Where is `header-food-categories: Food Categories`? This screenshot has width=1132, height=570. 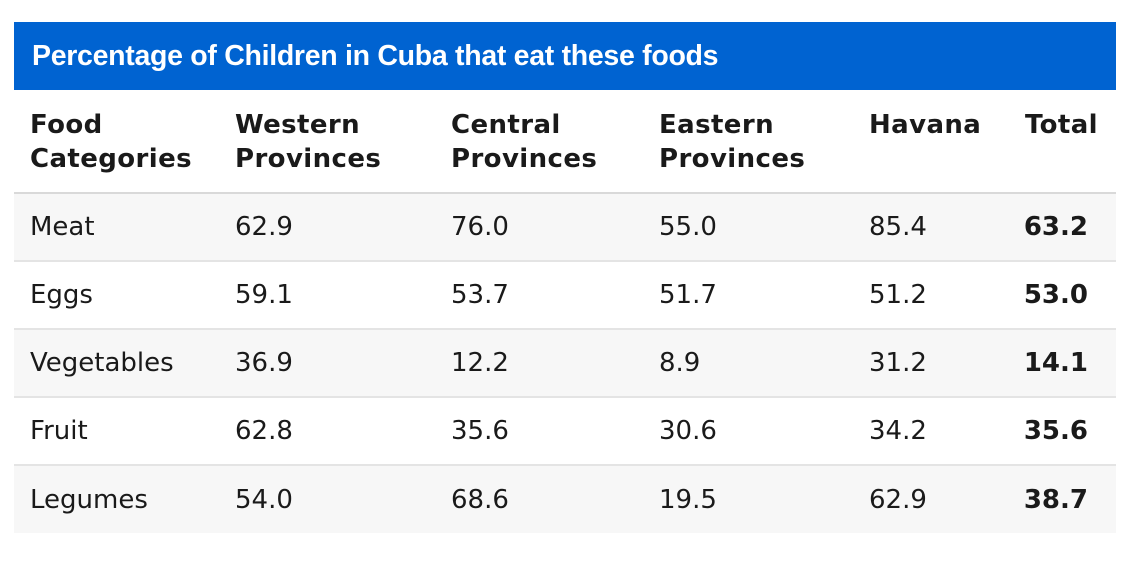
header-food-categories: Food Categories is located at coordinates (116, 142).